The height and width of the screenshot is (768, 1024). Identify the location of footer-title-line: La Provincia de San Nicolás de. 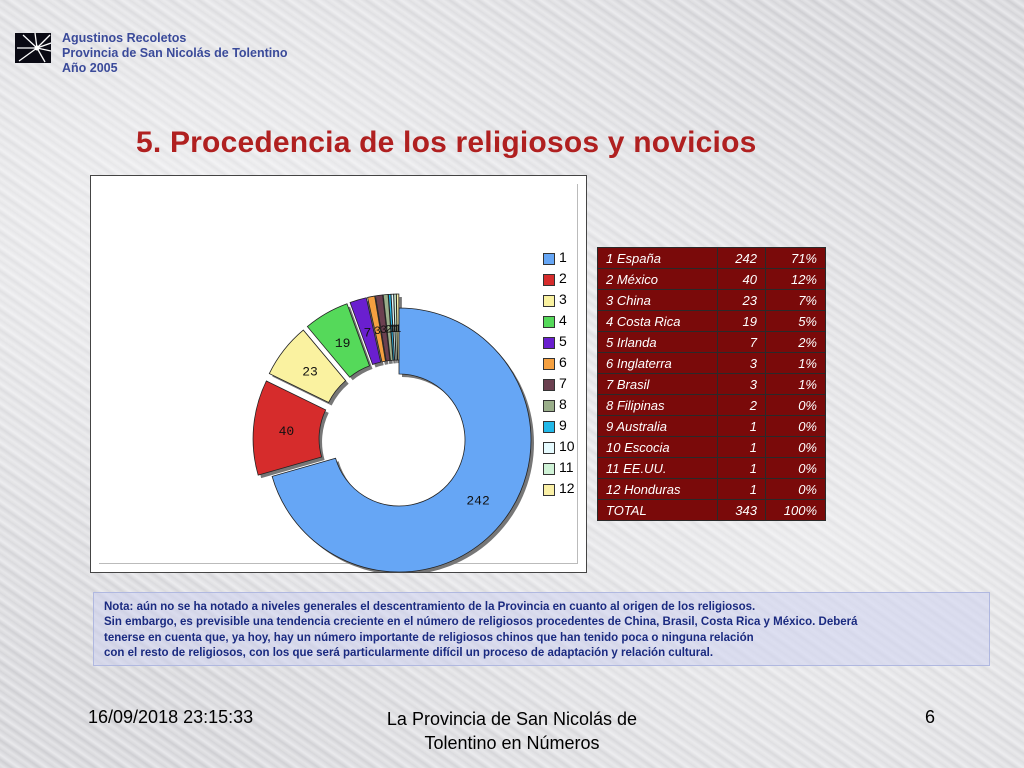
(512, 719).